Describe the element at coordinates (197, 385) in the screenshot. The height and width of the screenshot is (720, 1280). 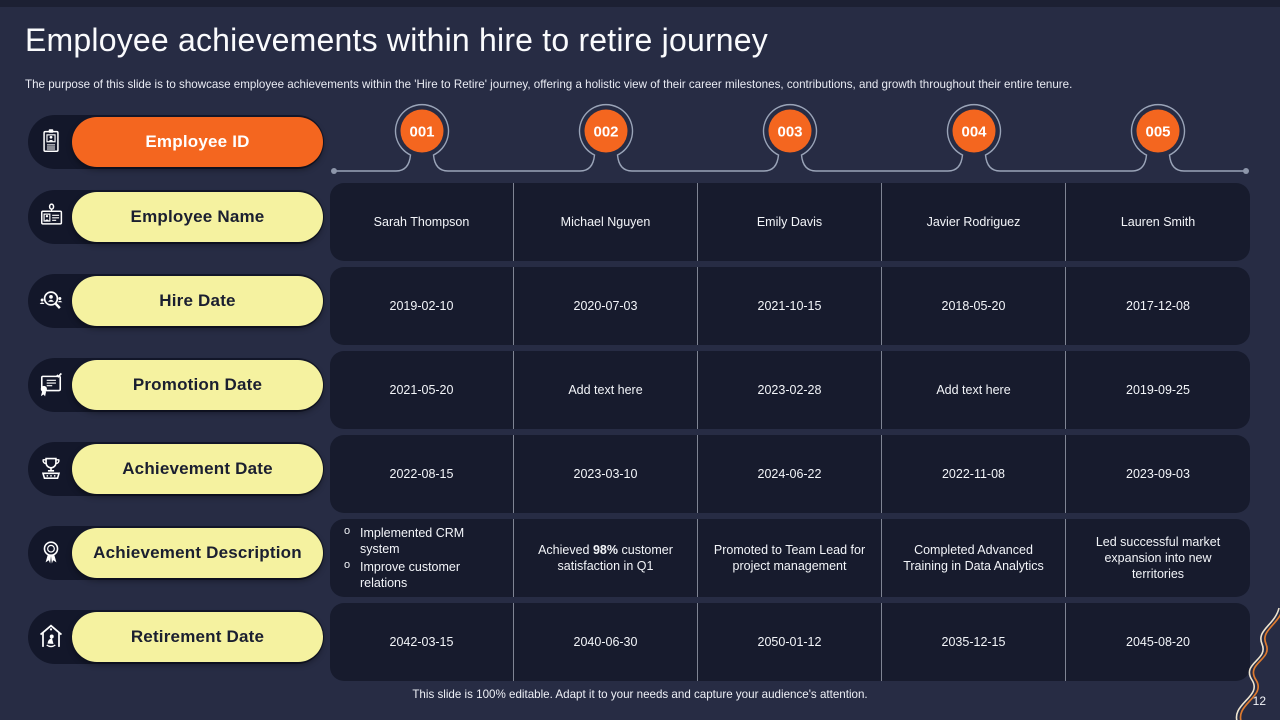
I see `sidebar-label-pill: Promotion Date` at that location.